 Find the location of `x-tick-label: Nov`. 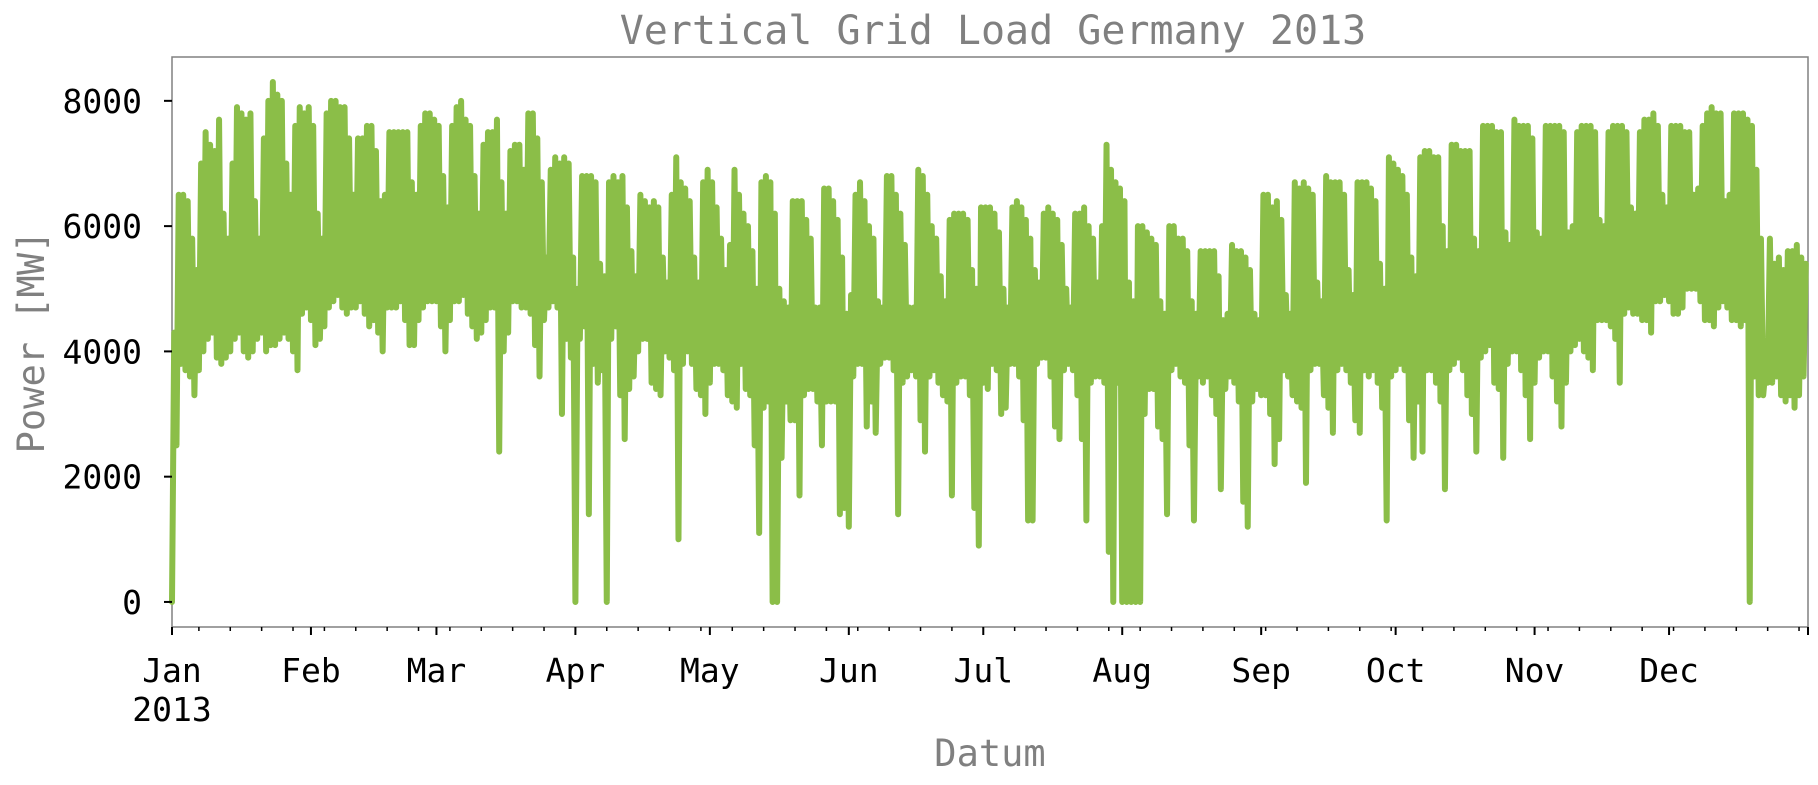

x-tick-label: Nov is located at coordinates (1535, 670).